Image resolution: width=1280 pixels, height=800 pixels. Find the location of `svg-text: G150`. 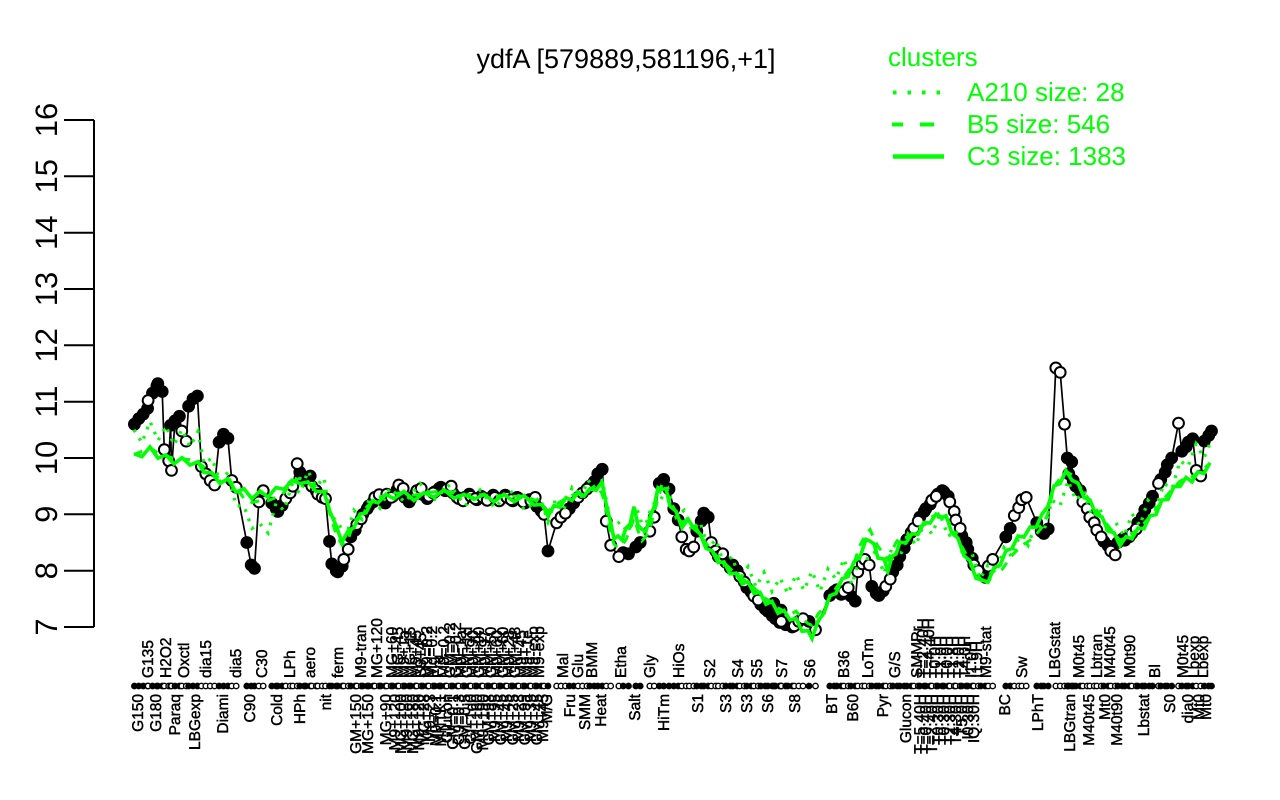

svg-text: G150 is located at coordinates (138, 713).